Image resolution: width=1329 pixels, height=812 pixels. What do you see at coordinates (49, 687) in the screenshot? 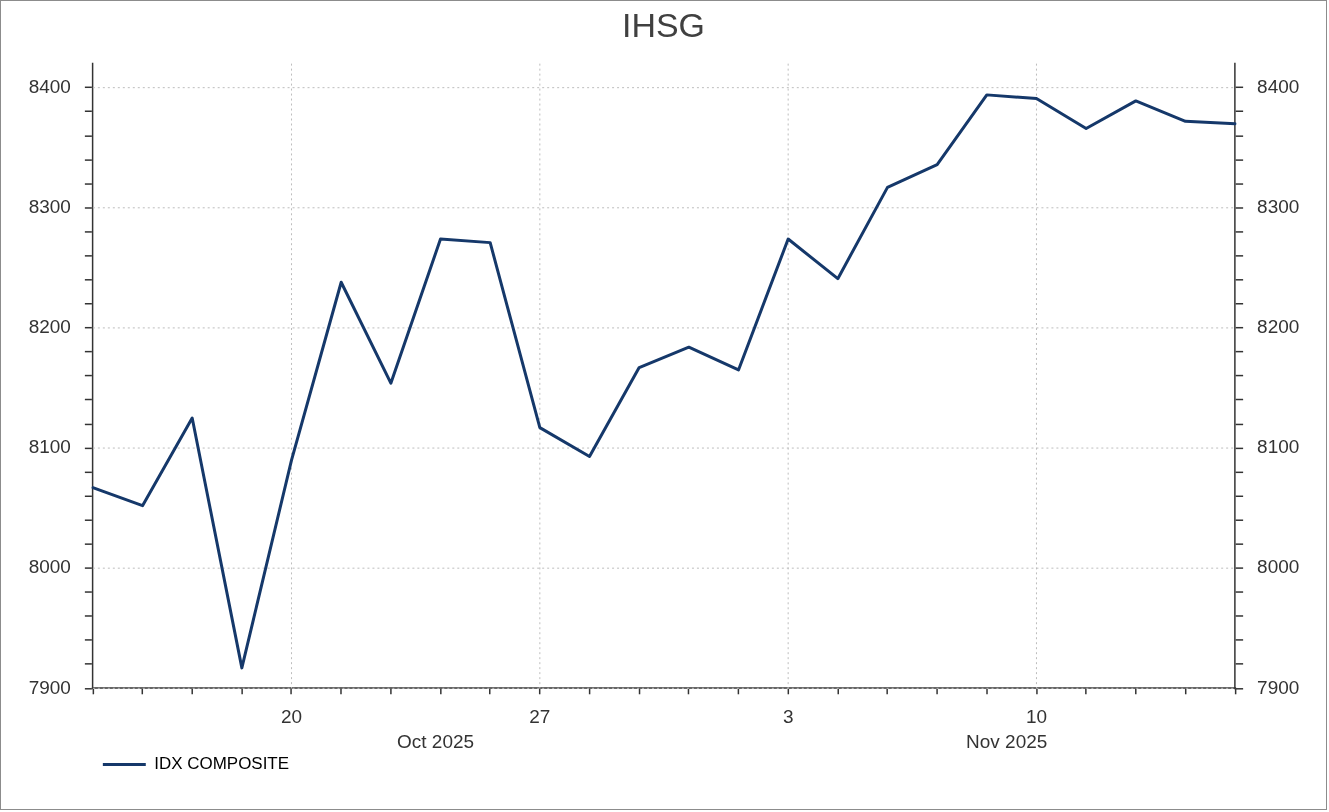
I see `y-tick-label: 7900` at bounding box center [49, 687].